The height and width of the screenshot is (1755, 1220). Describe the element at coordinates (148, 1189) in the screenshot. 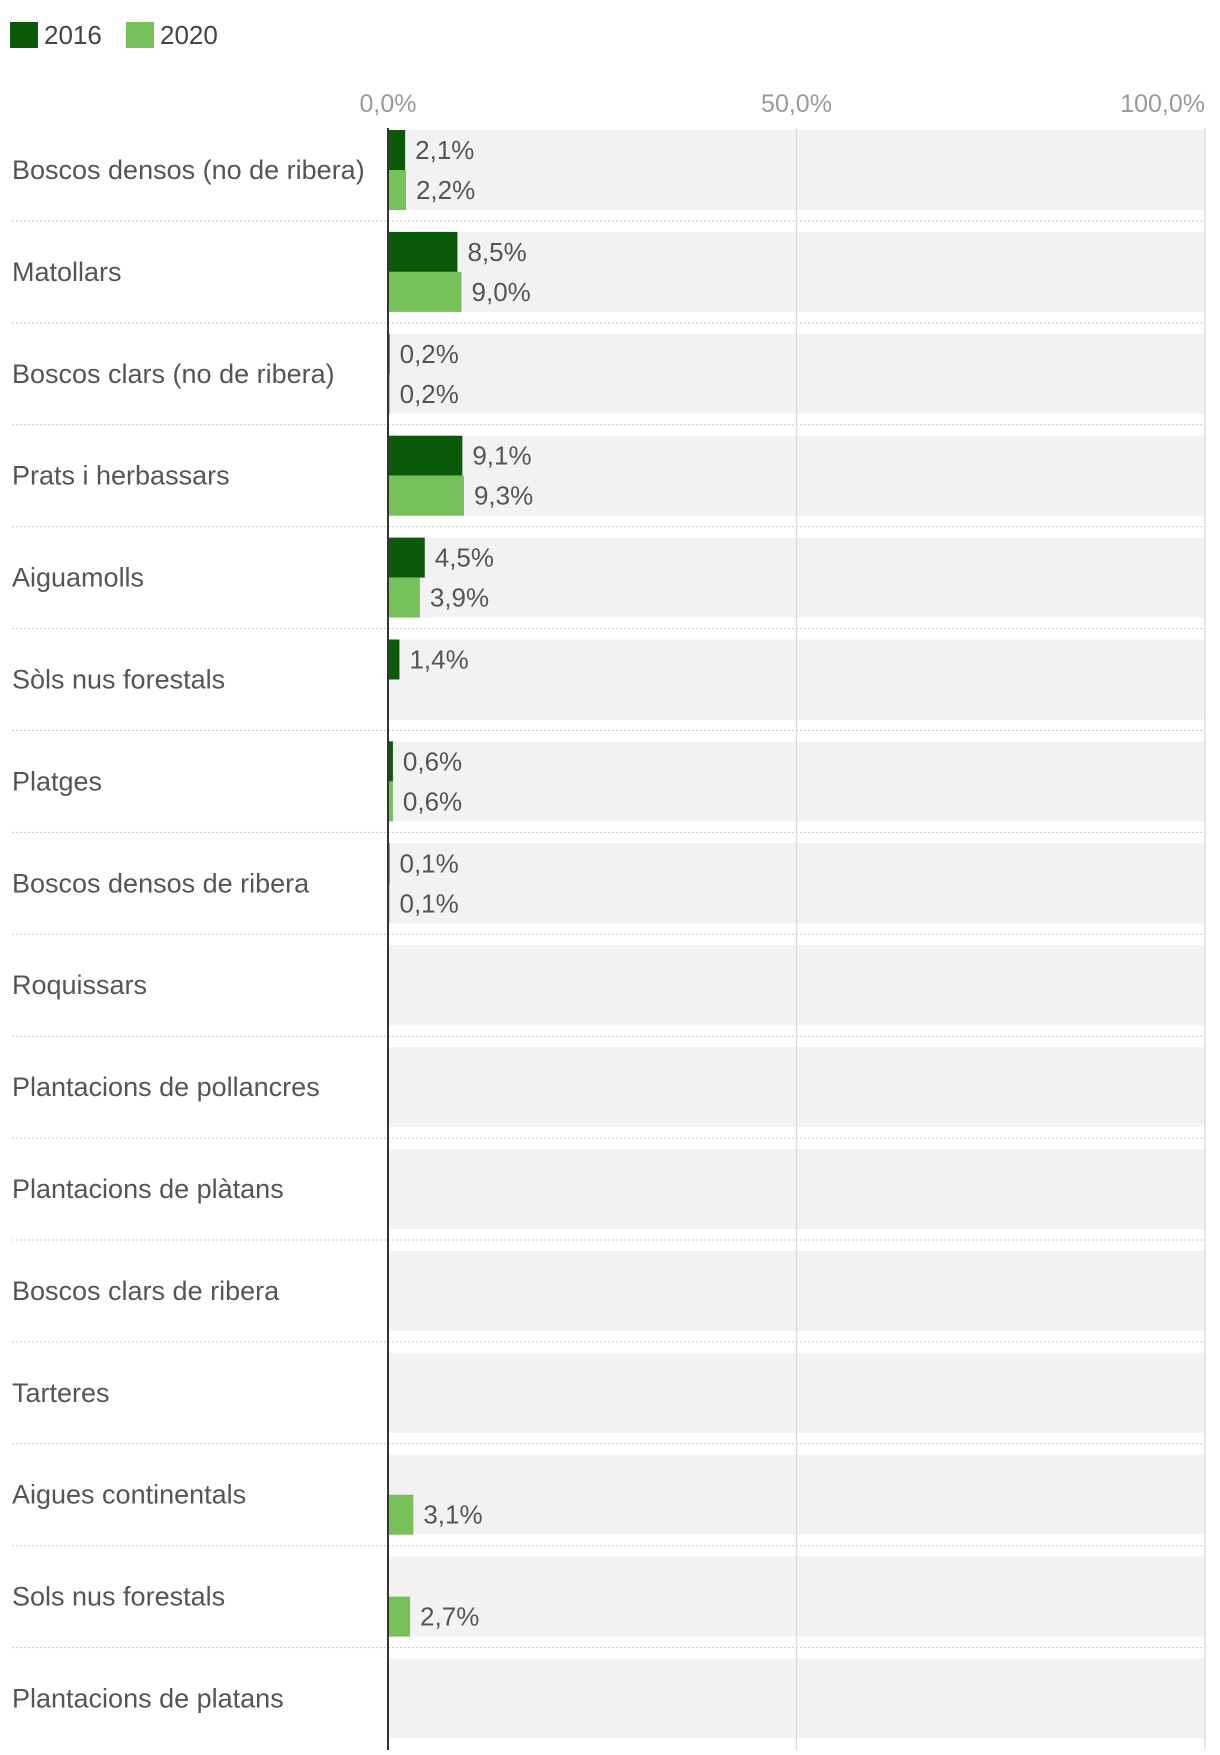

I see `category-label: Plantacions de plàtans` at that location.